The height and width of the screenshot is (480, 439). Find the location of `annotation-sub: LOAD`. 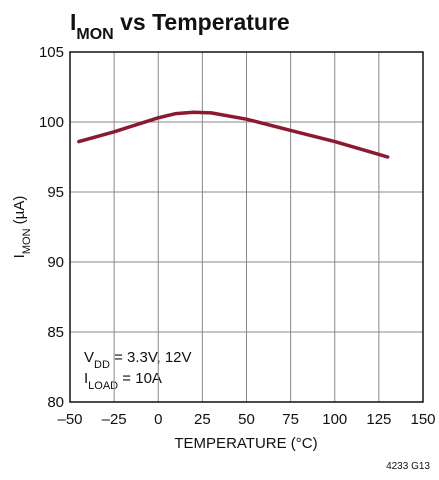

annotation-sub: LOAD is located at coordinates (103, 386).